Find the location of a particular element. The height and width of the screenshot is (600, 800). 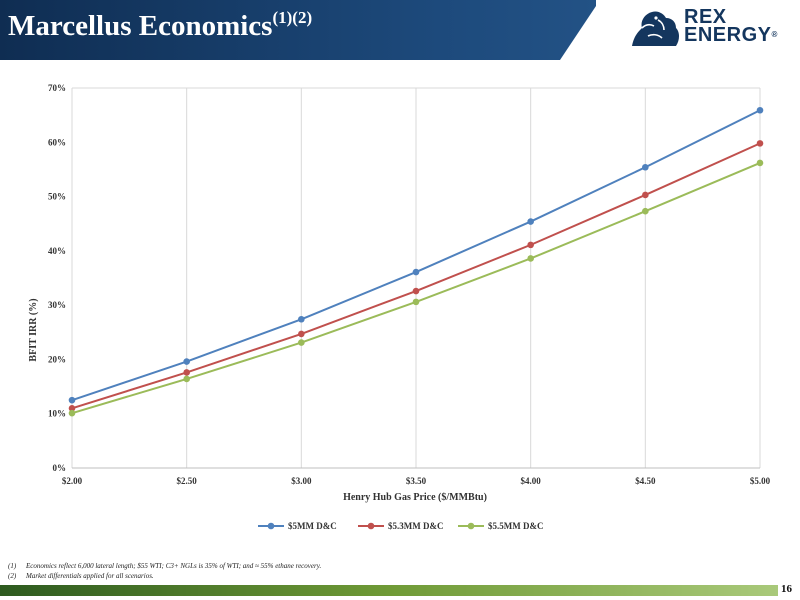

page-title-superscript: (1)(2) is located at coordinates (292, 17).